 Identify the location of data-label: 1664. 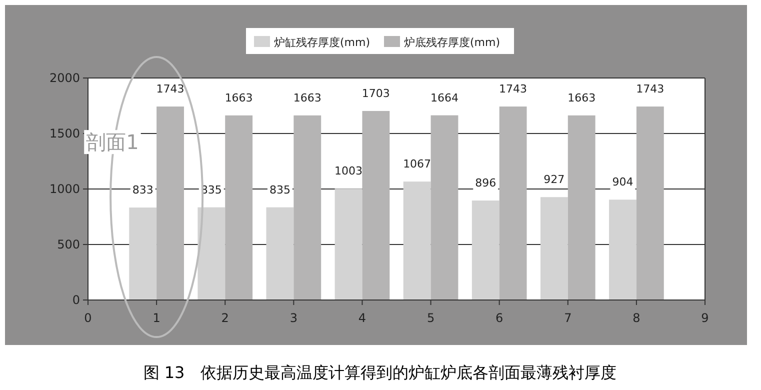
(444, 97).